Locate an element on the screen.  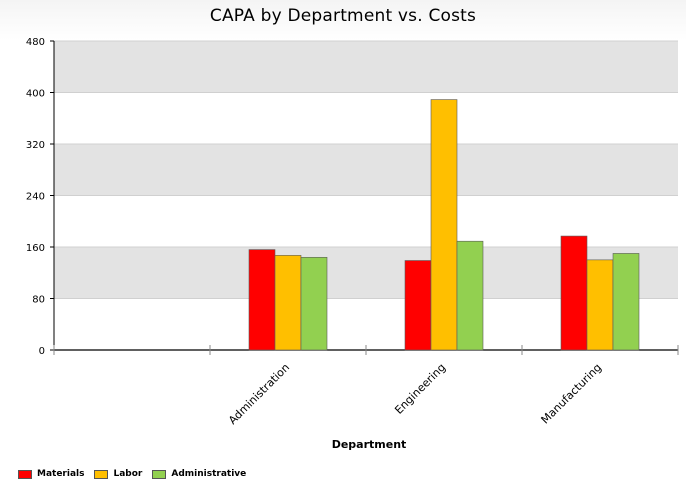
legend-label: Labor is located at coordinates (128, 474).